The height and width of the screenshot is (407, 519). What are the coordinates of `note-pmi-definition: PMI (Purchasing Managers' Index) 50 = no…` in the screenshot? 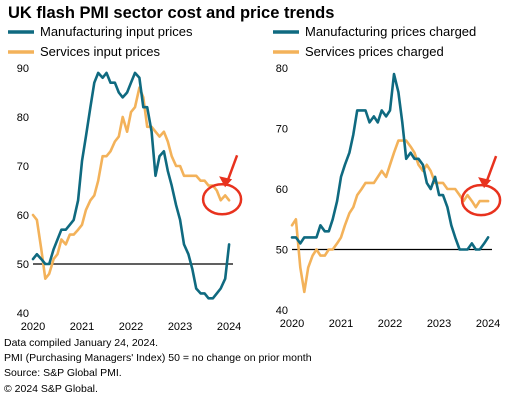 It's located at (158, 358).